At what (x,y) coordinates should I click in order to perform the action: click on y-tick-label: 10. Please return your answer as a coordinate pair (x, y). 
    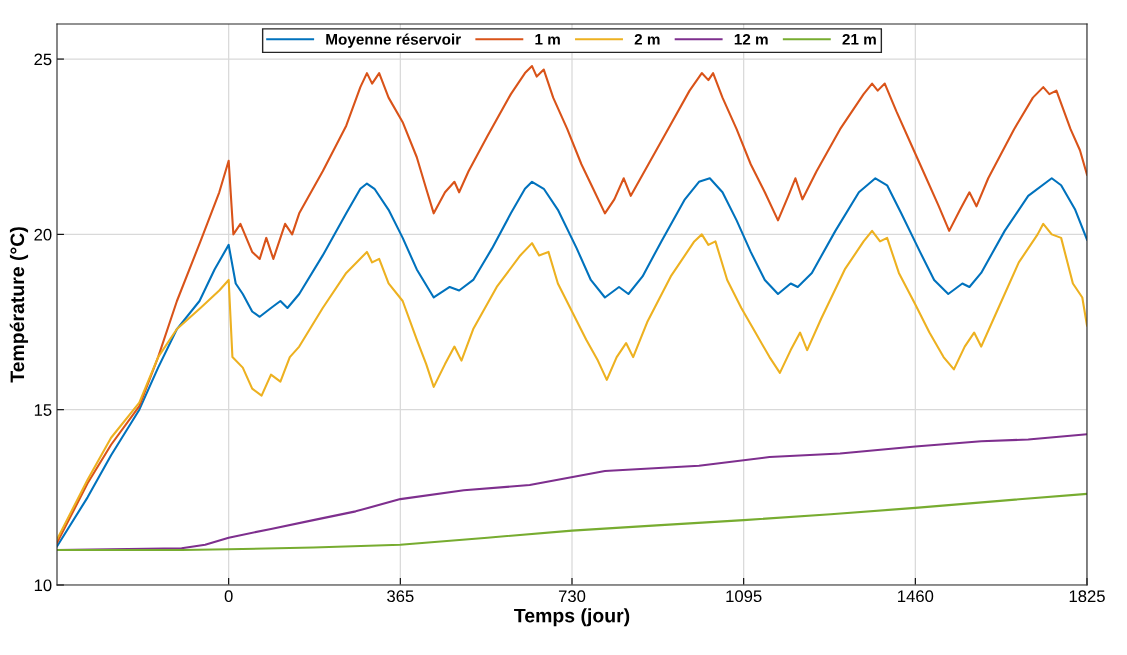
    Looking at the image, I should click on (43, 585).